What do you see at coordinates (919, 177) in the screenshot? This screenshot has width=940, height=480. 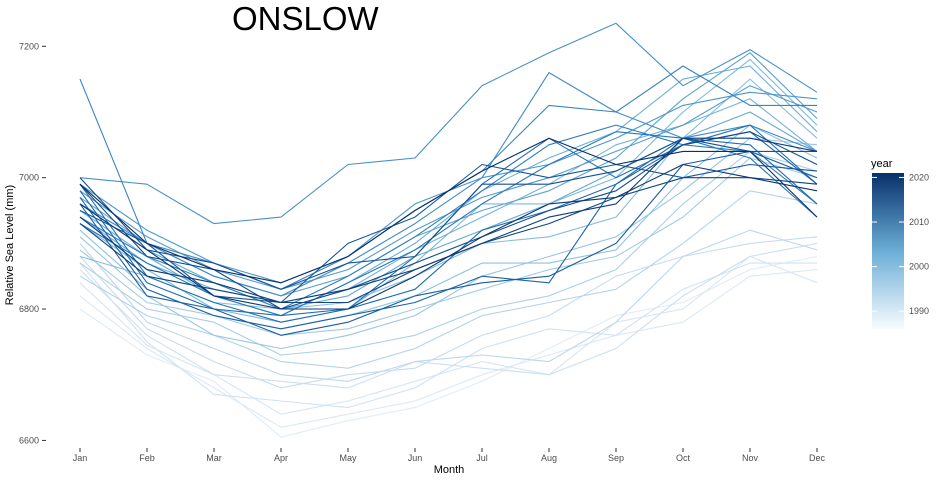 I see `legend-tick-label: 2020` at bounding box center [919, 177].